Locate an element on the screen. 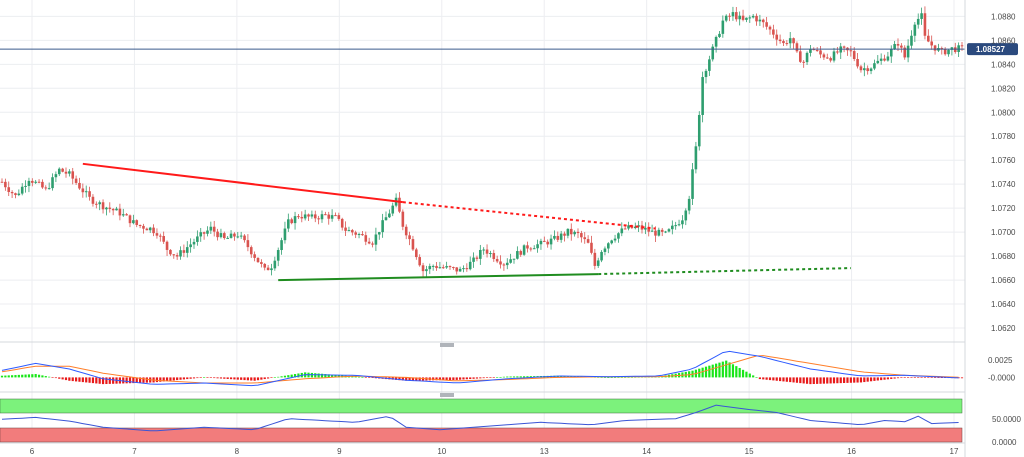 This screenshot has width=1024, height=457. rsi-tick-label: 50.0000 is located at coordinates (1006, 419).